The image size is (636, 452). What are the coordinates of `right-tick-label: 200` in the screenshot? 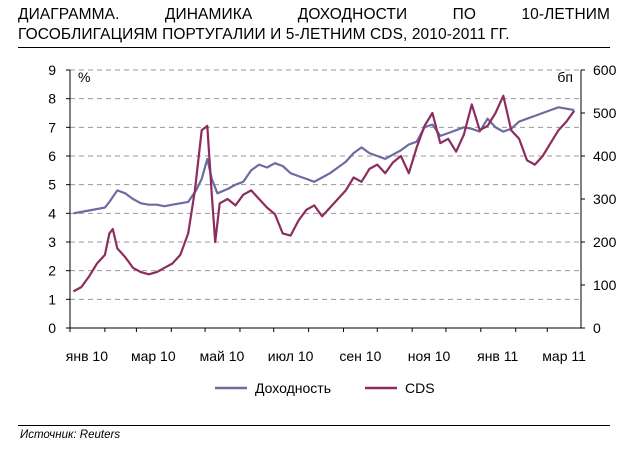 It's located at (605, 242).